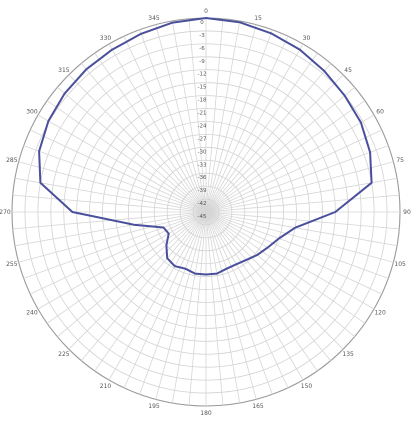 The image size is (419, 423). Describe the element at coordinates (348, 70) in the screenshot. I see `angle-tick-label: 45` at that location.